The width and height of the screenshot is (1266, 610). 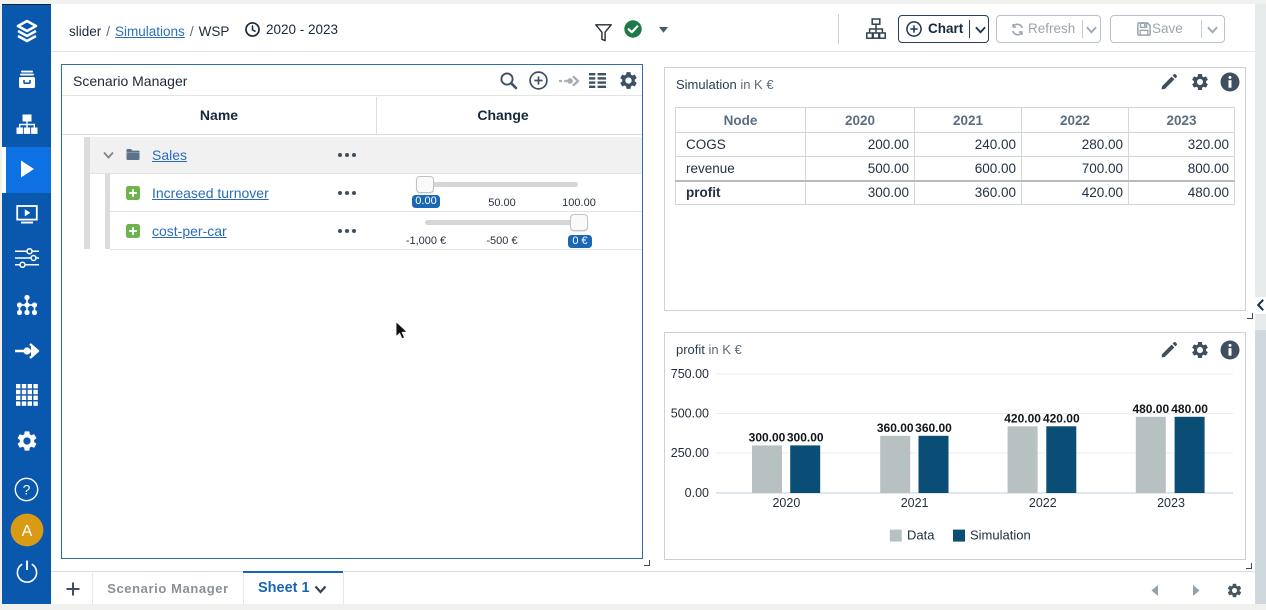 What do you see at coordinates (1000, 535) in the screenshot?
I see `svg-text: Simulation` at bounding box center [1000, 535].